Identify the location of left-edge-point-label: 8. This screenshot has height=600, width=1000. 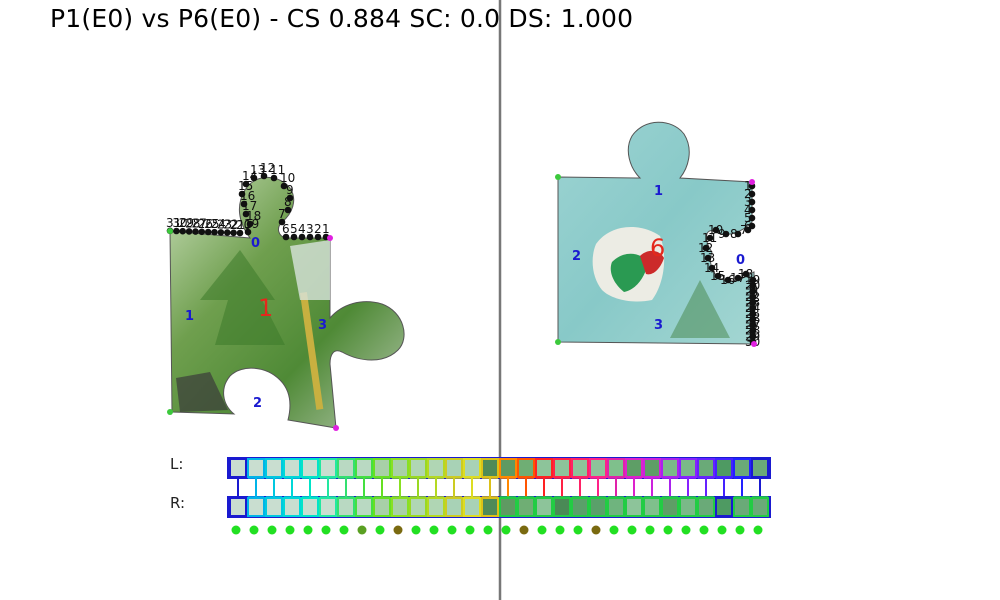
(288, 202).